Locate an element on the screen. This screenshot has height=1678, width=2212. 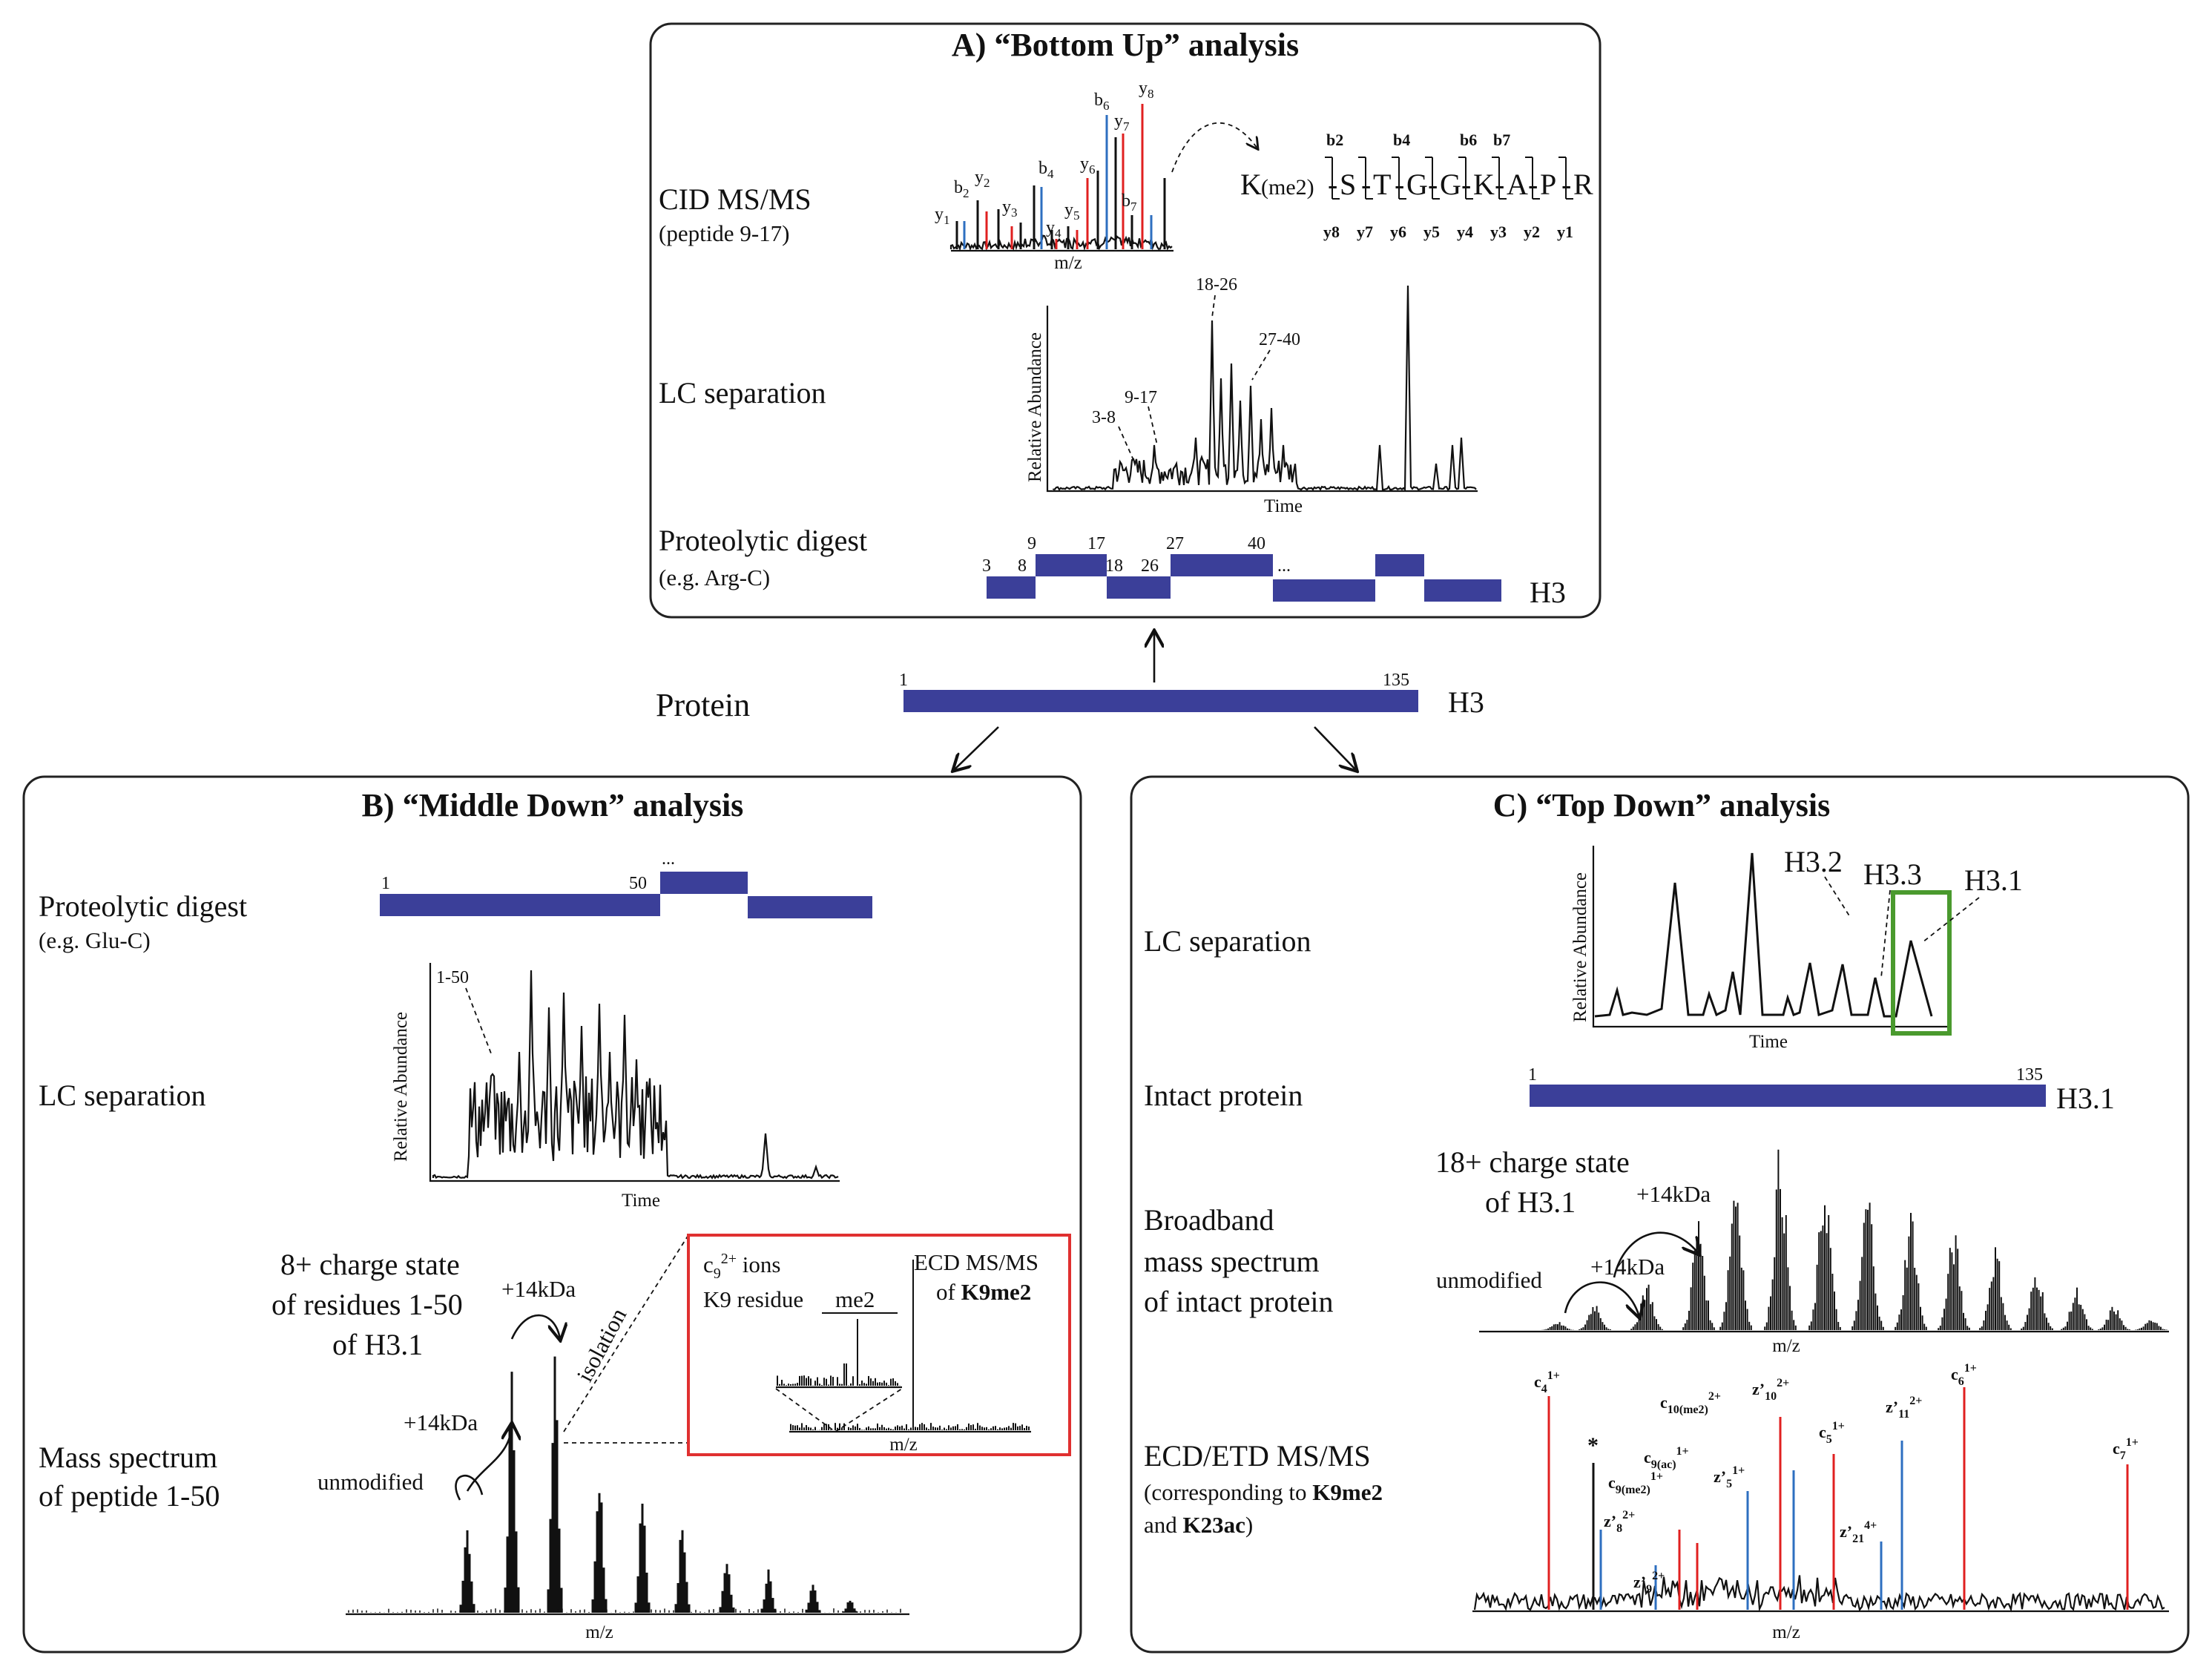
lc-a-xlabel: Time is located at coordinates (1284, 506).